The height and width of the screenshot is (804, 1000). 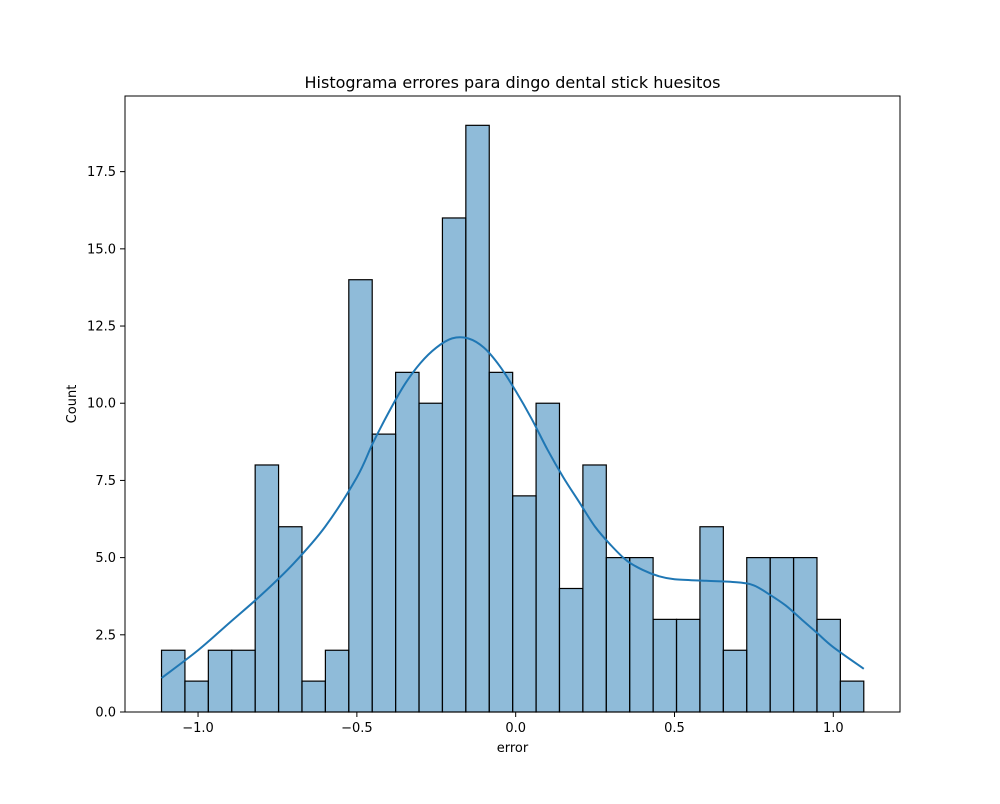 I want to click on y-axis-ticks: 0.0 2.5 5.0 7.5 10.0 12.5 15.0 17.5, so click(x=106, y=443).